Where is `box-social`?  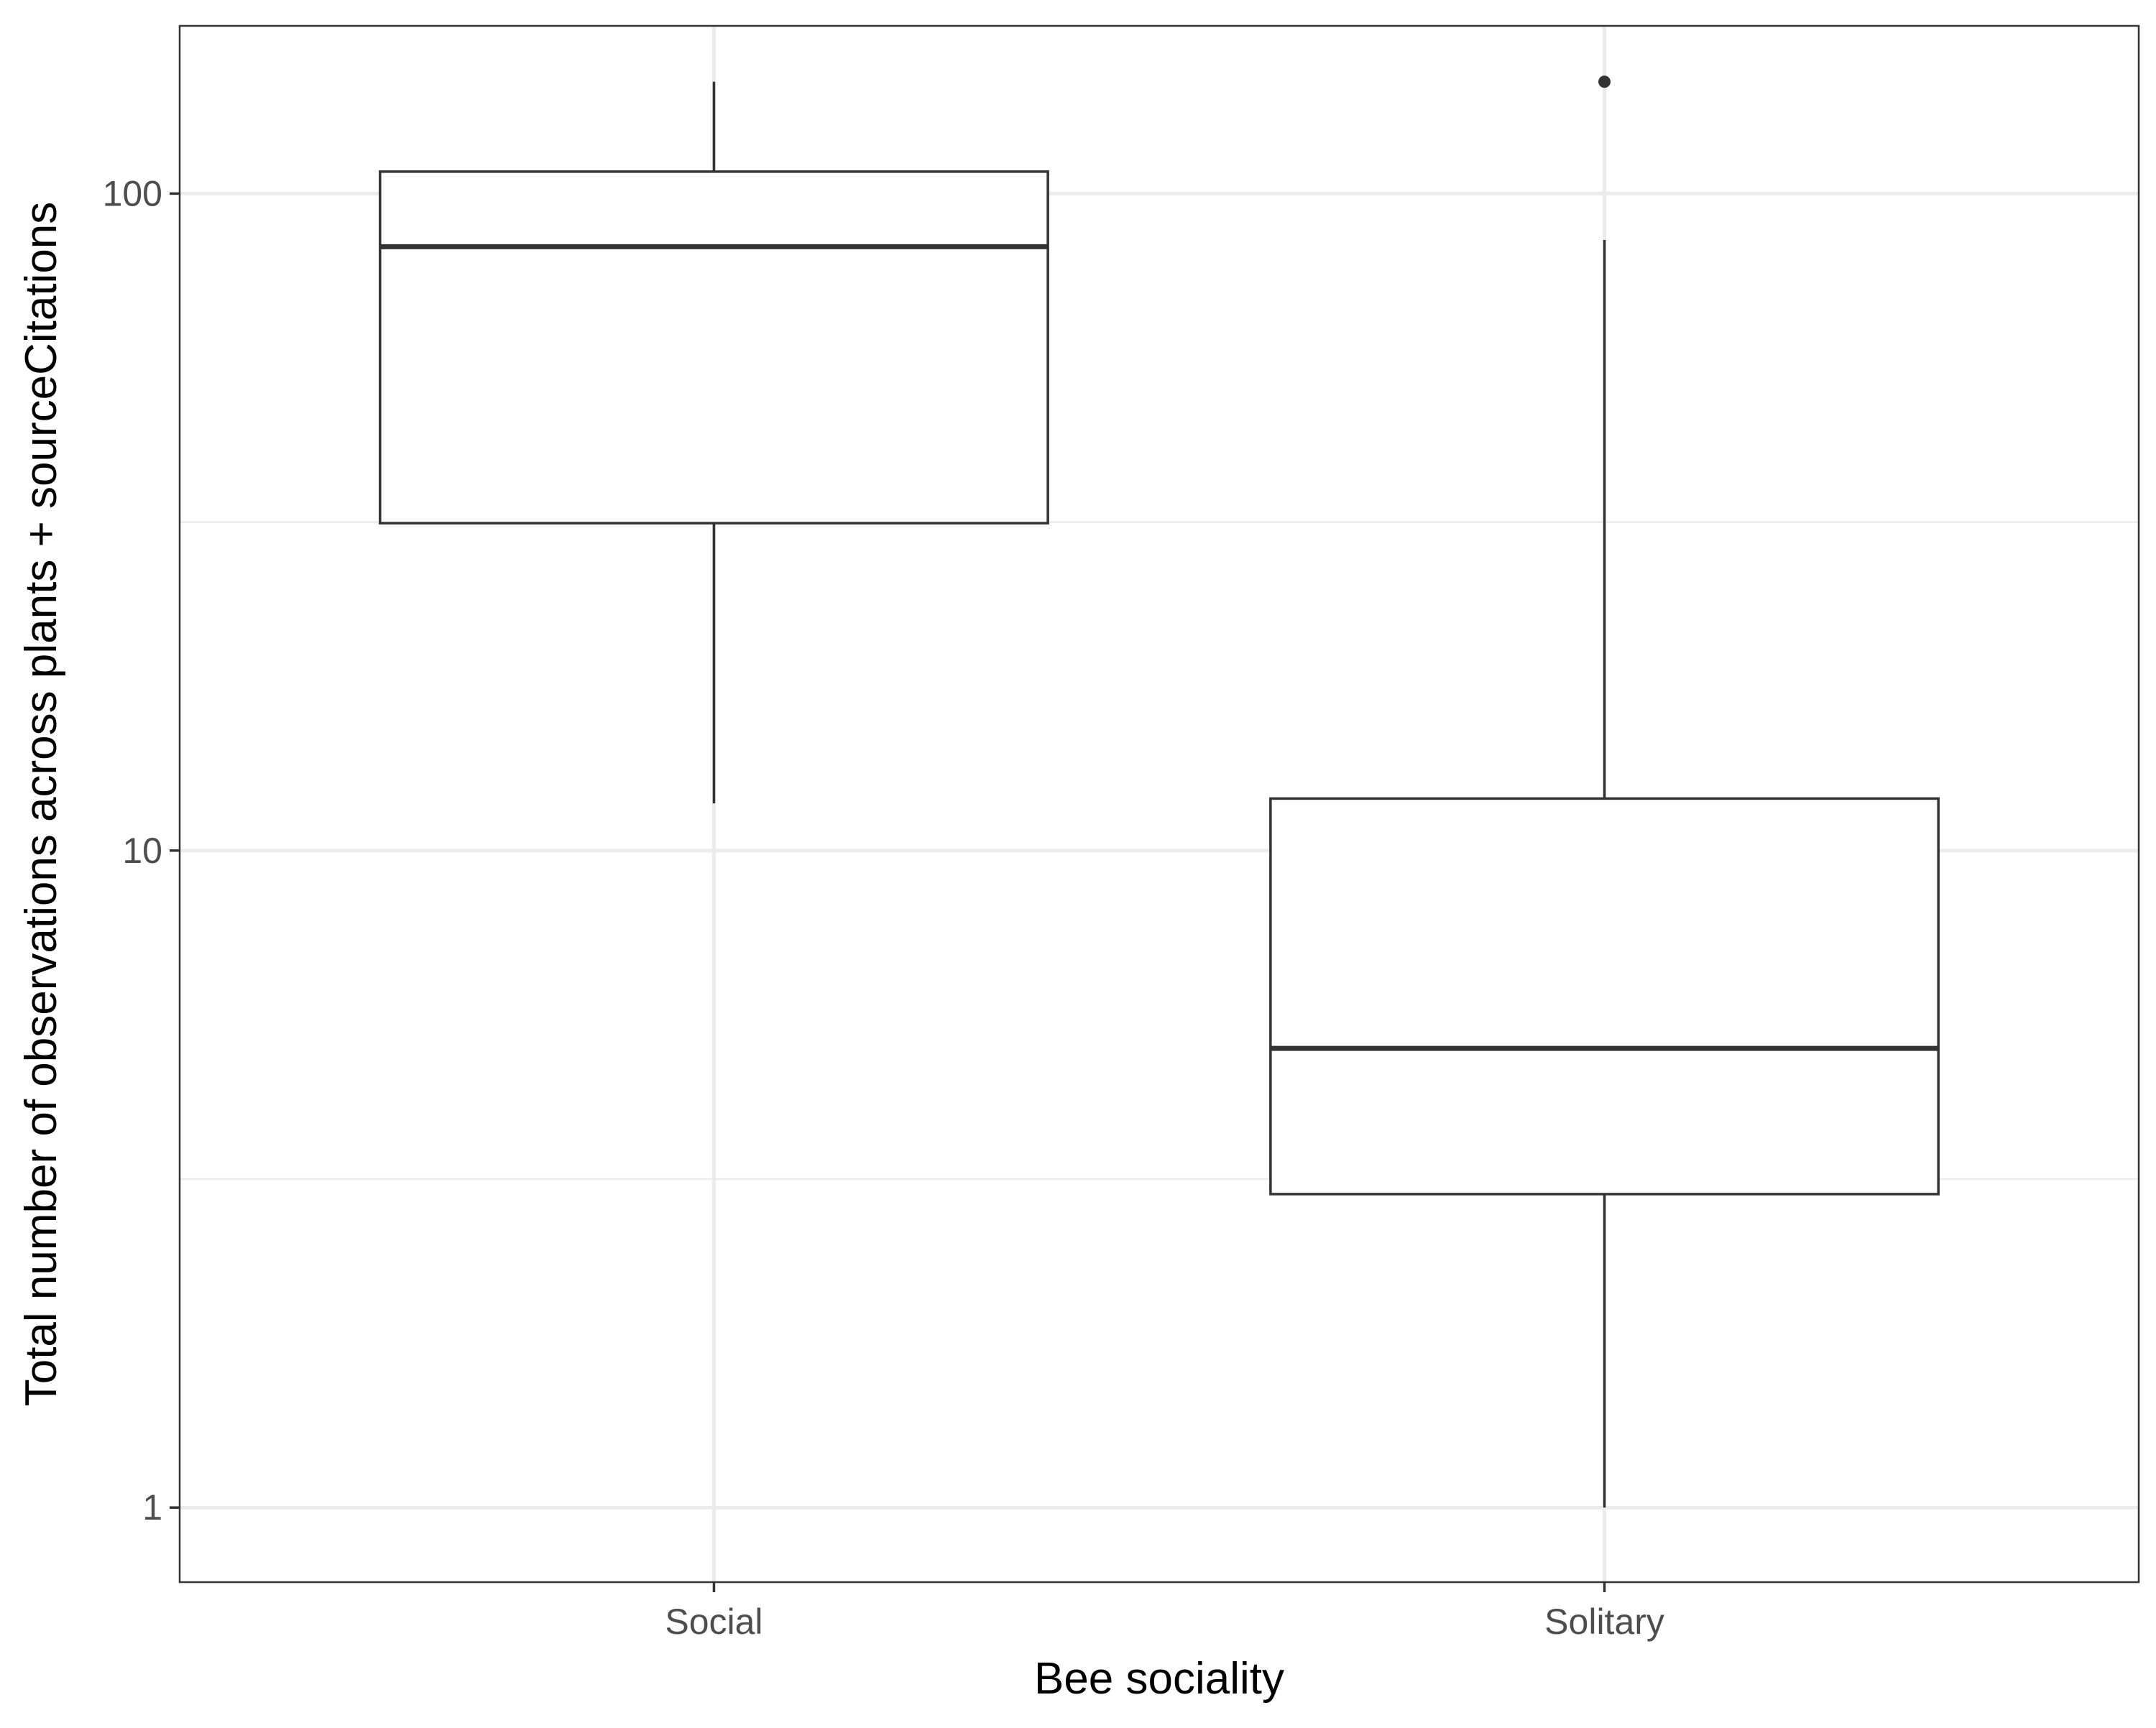
box-social is located at coordinates (714, 443).